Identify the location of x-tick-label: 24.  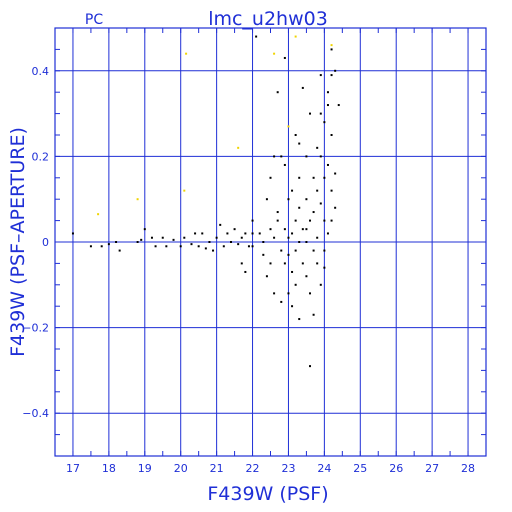
(324, 468).